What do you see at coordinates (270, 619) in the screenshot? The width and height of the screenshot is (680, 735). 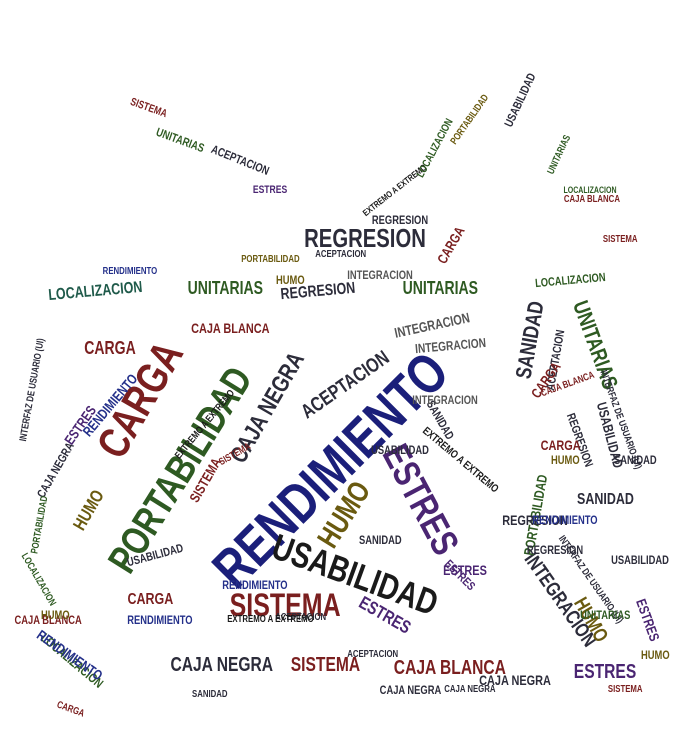 I see `word-extremo-a-extremo: EXTREMO A EXTREMO` at bounding box center [270, 619].